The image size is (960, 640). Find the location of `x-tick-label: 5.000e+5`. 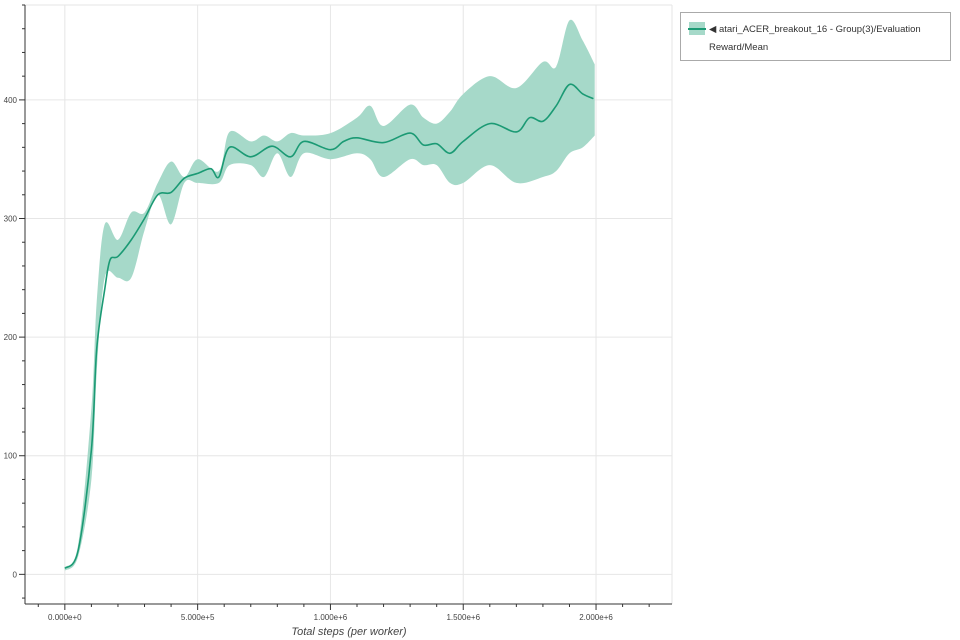

x-tick-label: 5.000e+5 is located at coordinates (198, 617).